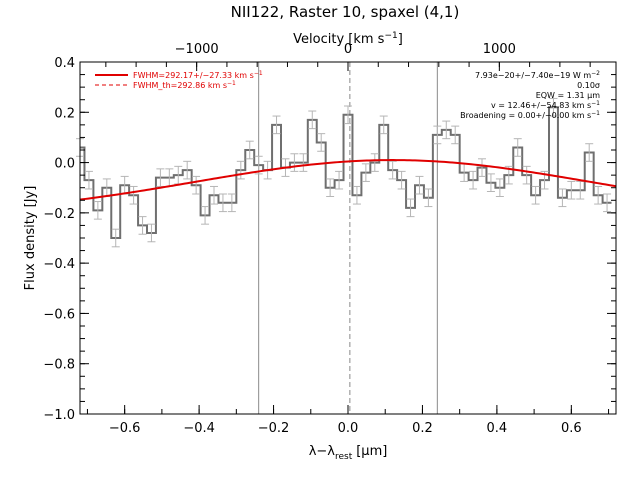 This screenshot has height=480, width=640. I want to click on top-tick-label: 0, so click(348, 49).